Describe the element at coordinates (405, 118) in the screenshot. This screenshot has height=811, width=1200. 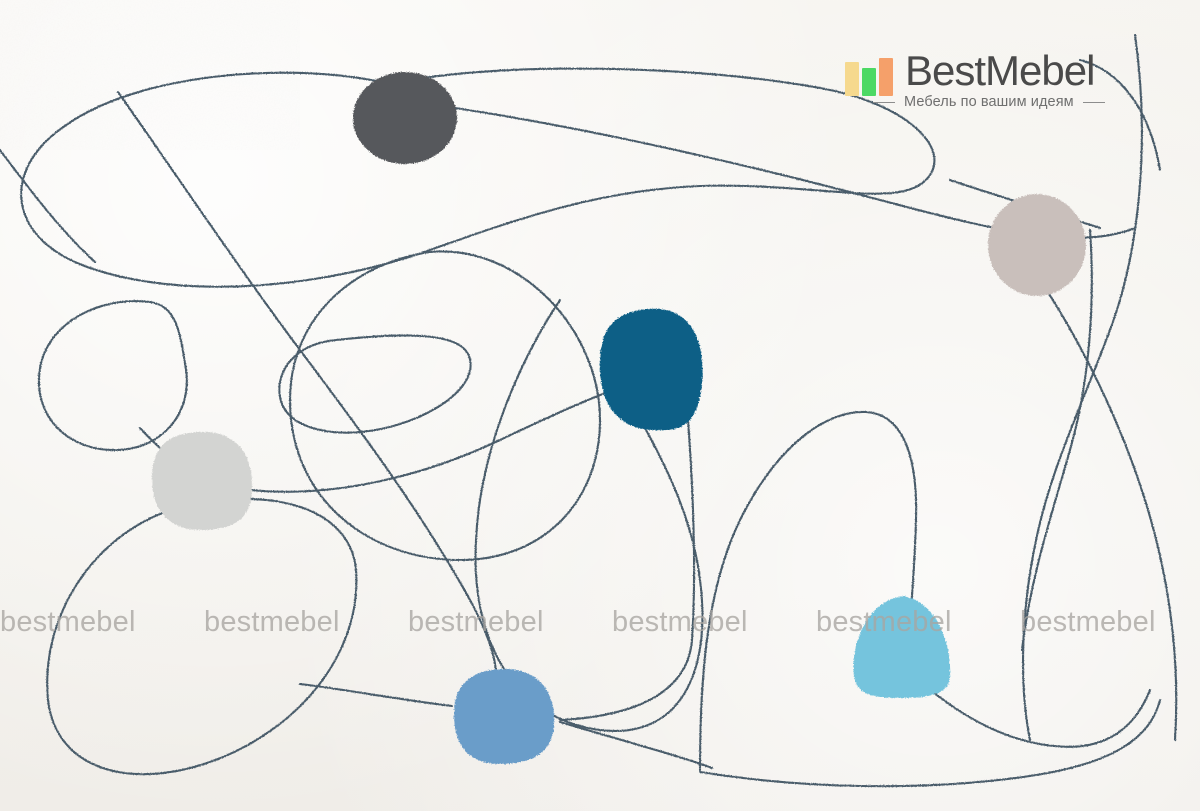
I see `blob-dark-gray` at that location.